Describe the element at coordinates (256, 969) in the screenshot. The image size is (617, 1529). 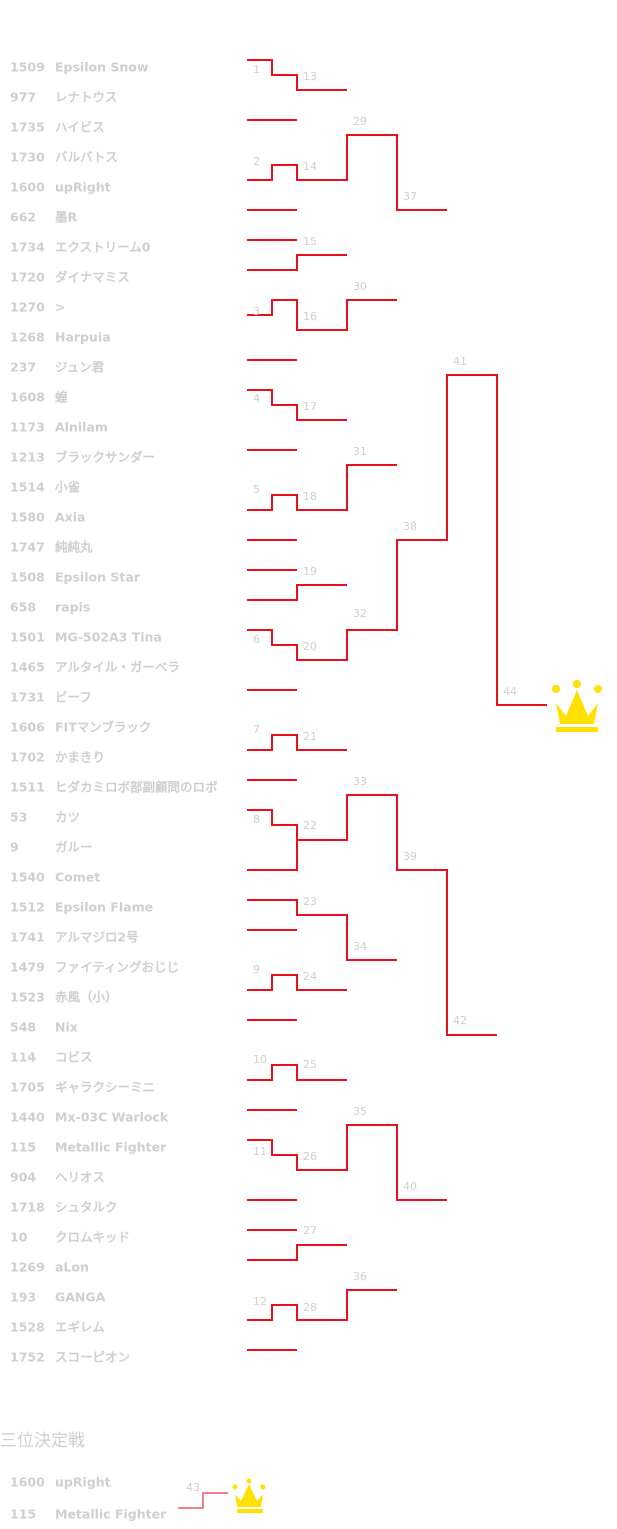
I see `match-number: 9` at that location.